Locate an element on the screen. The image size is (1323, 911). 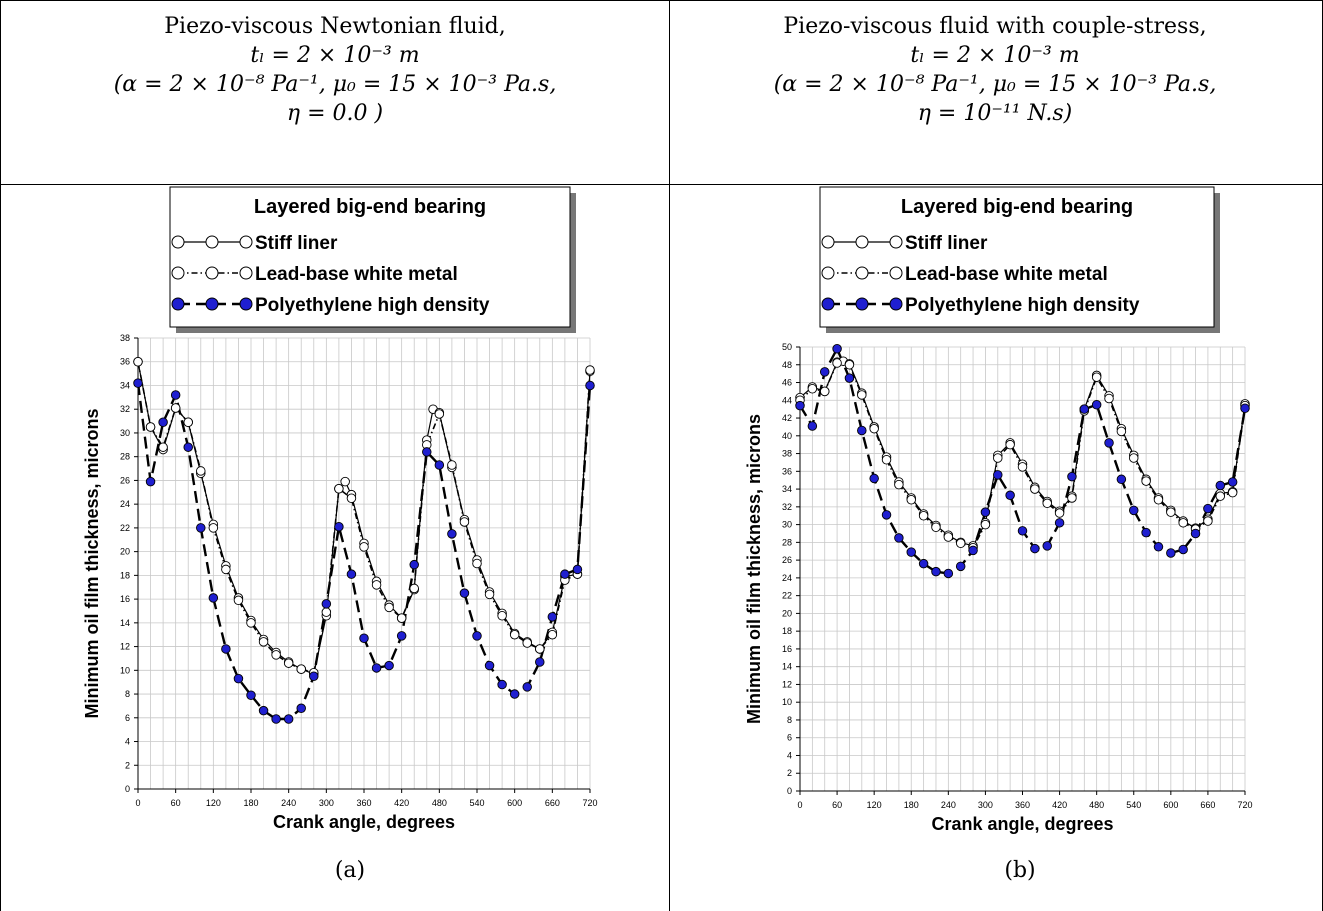
y-tick-label: 22 is located at coordinates (787, 596).